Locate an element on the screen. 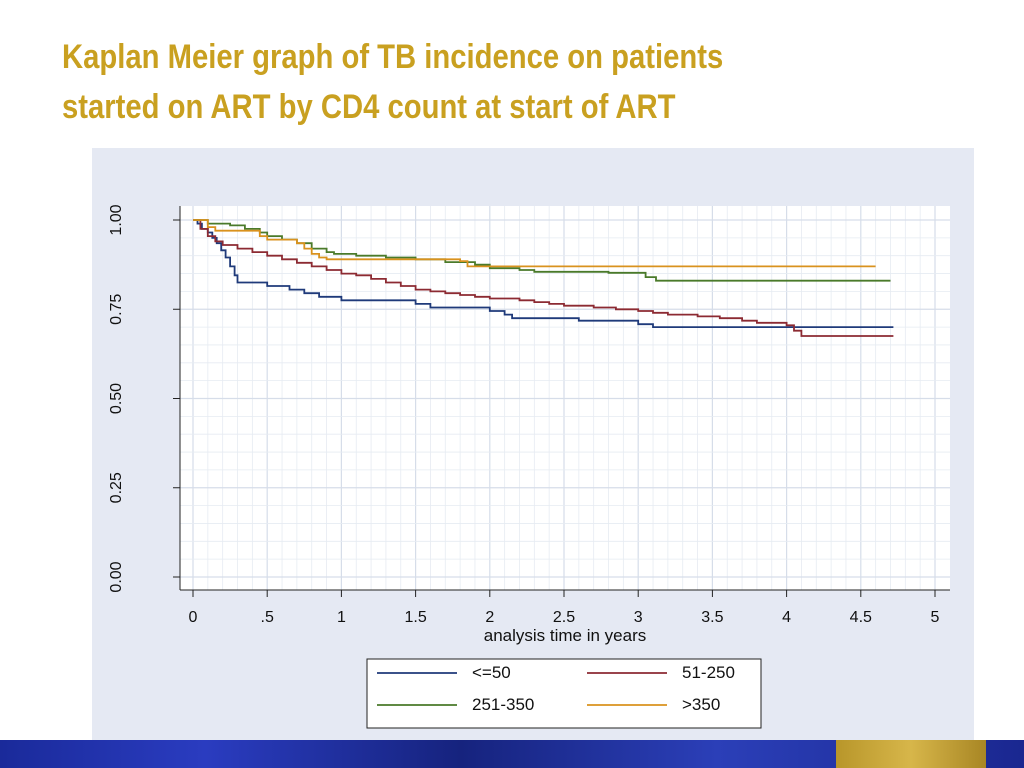 The width and height of the screenshot is (1024, 768). y-tick-label: 0.25 is located at coordinates (116, 487).